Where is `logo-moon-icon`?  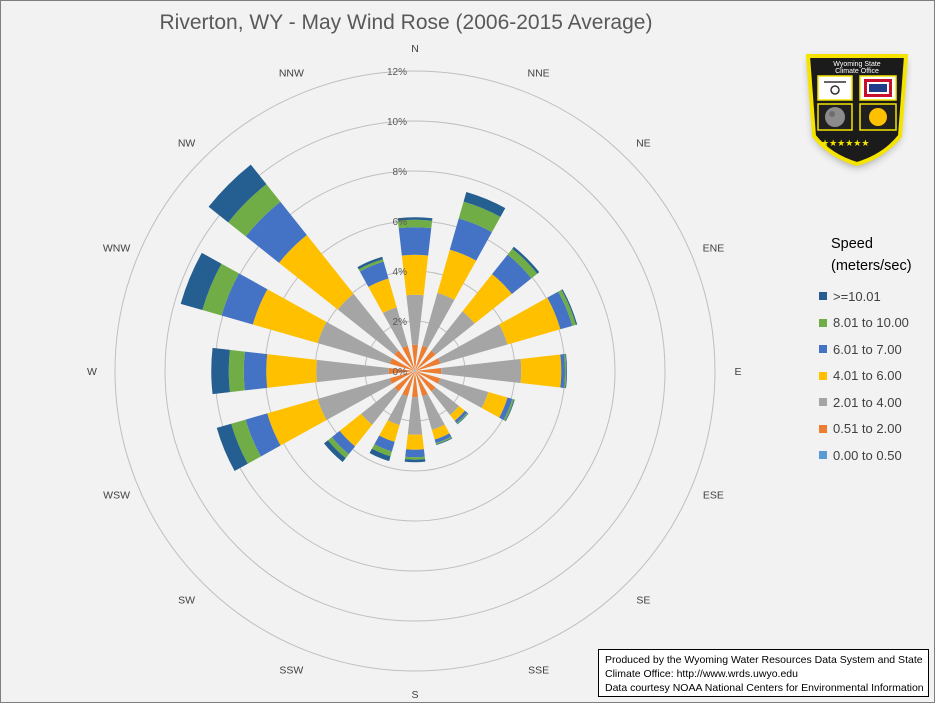 logo-moon-icon is located at coordinates (835, 117).